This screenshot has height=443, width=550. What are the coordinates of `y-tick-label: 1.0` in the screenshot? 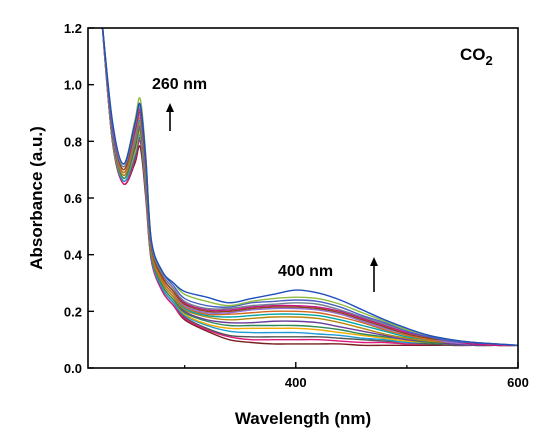 It's located at (73, 85).